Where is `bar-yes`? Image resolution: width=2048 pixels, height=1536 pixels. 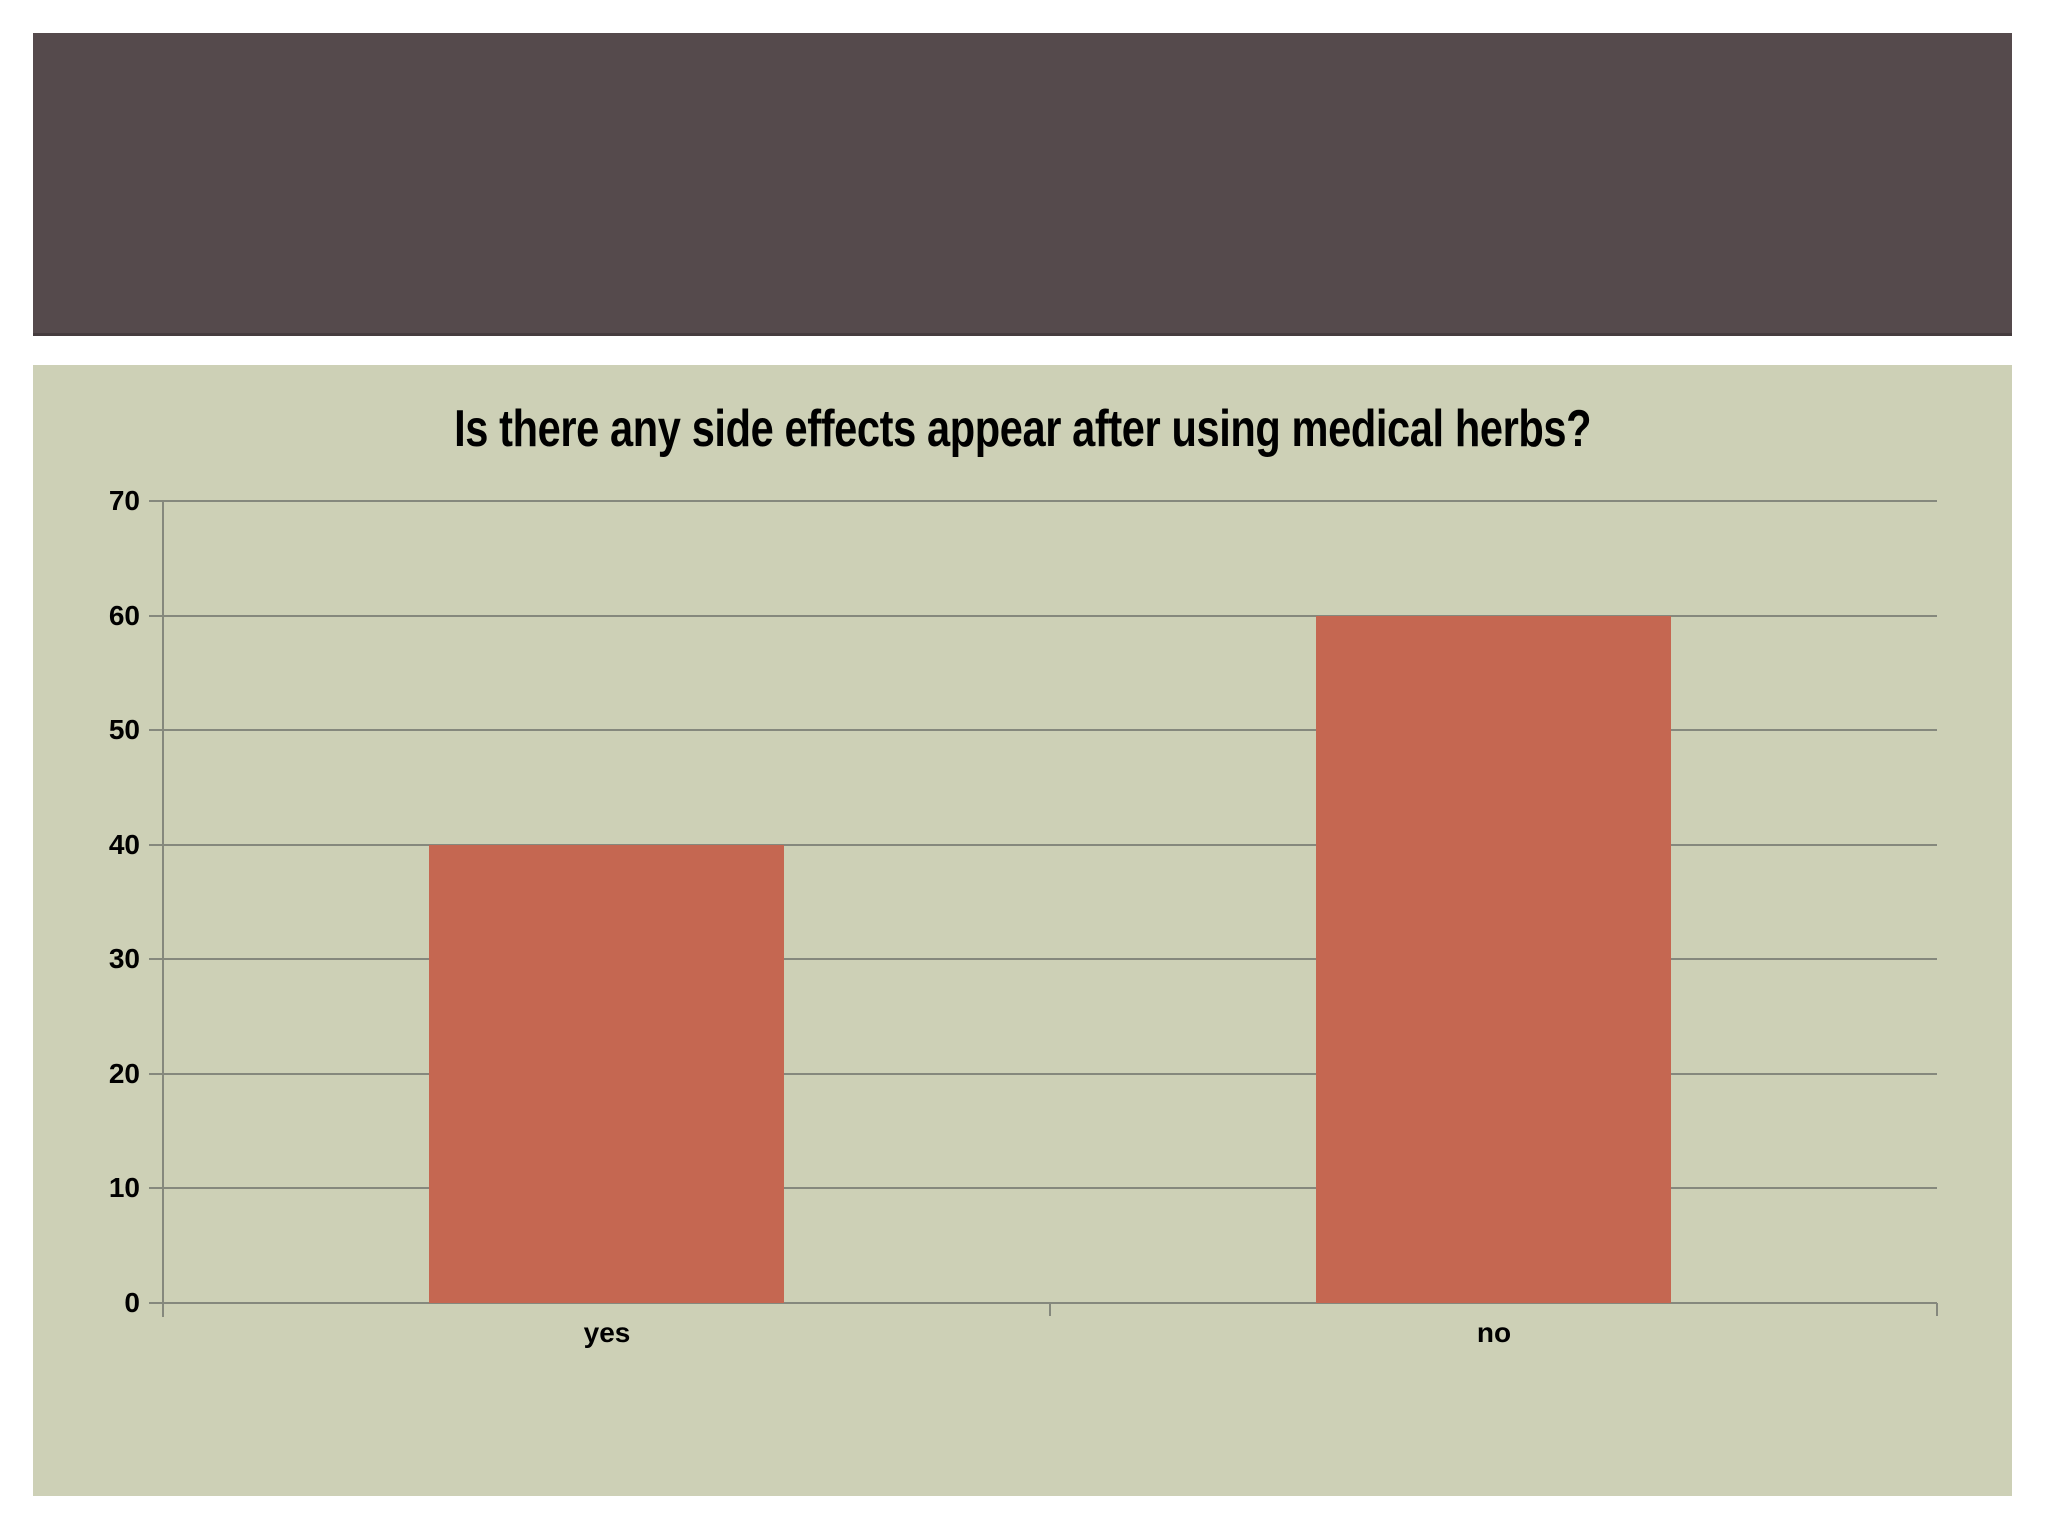 bar-yes is located at coordinates (606, 1074).